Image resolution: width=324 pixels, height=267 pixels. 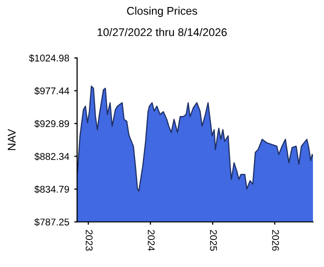 What do you see at coordinates (89, 240) in the screenshot?
I see `x-tick-label: 2023` at bounding box center [89, 240].